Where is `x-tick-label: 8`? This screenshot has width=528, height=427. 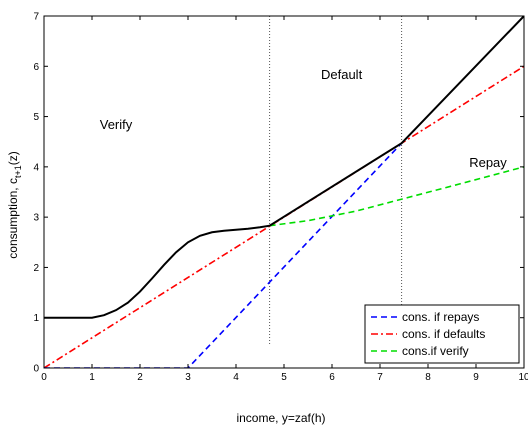 x-tick-label: 8 is located at coordinates (428, 377).